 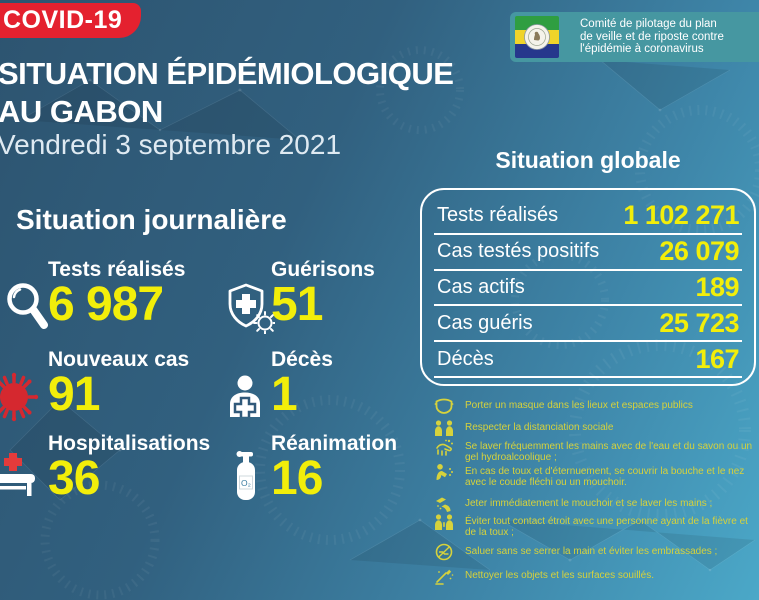 What do you see at coordinates (21, 399) in the screenshot?
I see `virus-icon` at bounding box center [21, 399].